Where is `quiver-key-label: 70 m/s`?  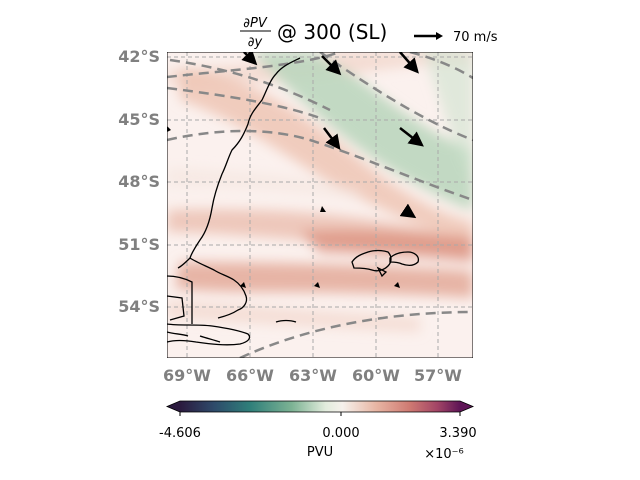
quiver-key-label: 70 m/s is located at coordinates (475, 37).